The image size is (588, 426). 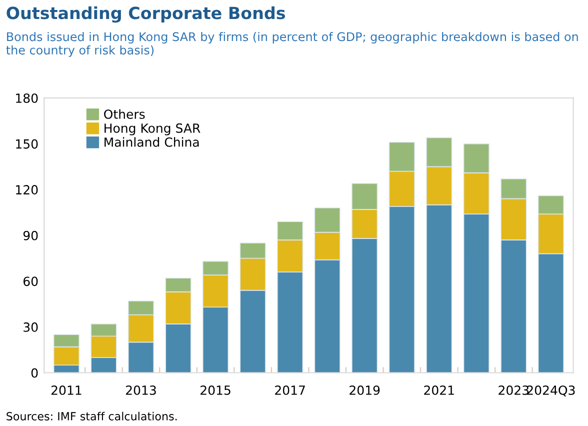 I want to click on legend-label: Others, so click(x=124, y=114).